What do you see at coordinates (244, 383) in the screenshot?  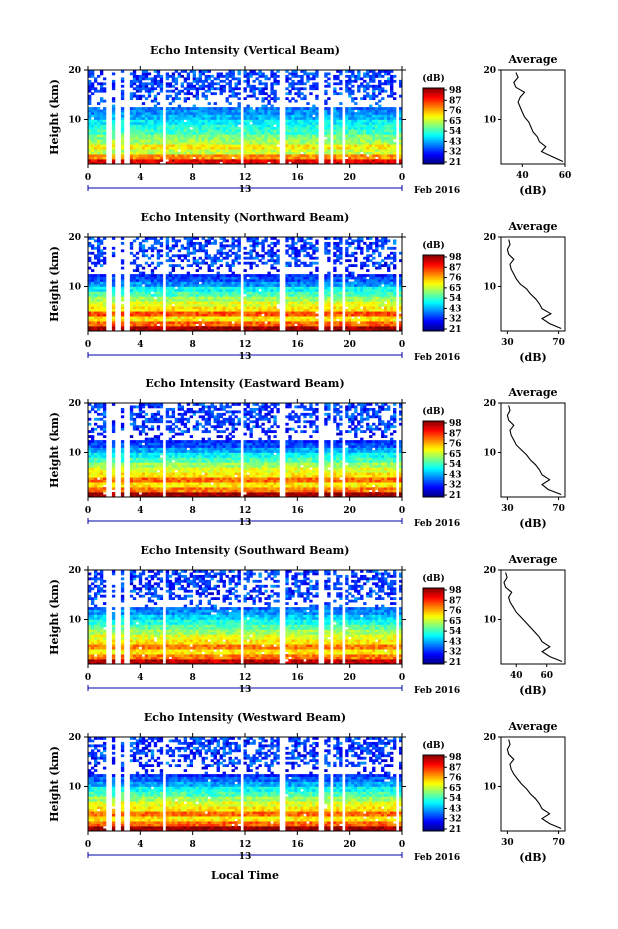 I see `panel-title: Echo Intensity (Eastward Beam)` at bounding box center [244, 383].